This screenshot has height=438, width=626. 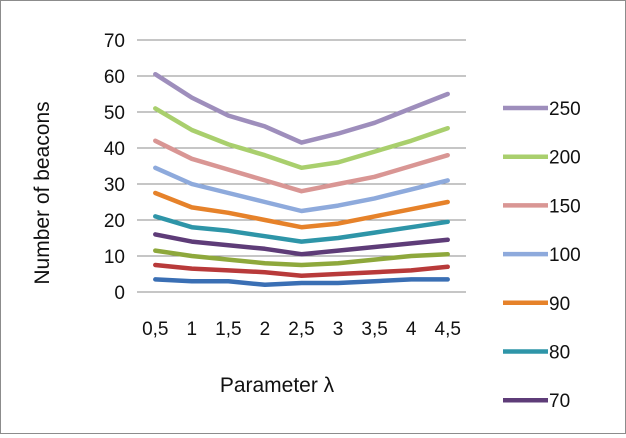 What do you see at coordinates (114, 167) in the screenshot?
I see `y-axis-ticks: 0 10 20 30 40 50 60 70` at bounding box center [114, 167].